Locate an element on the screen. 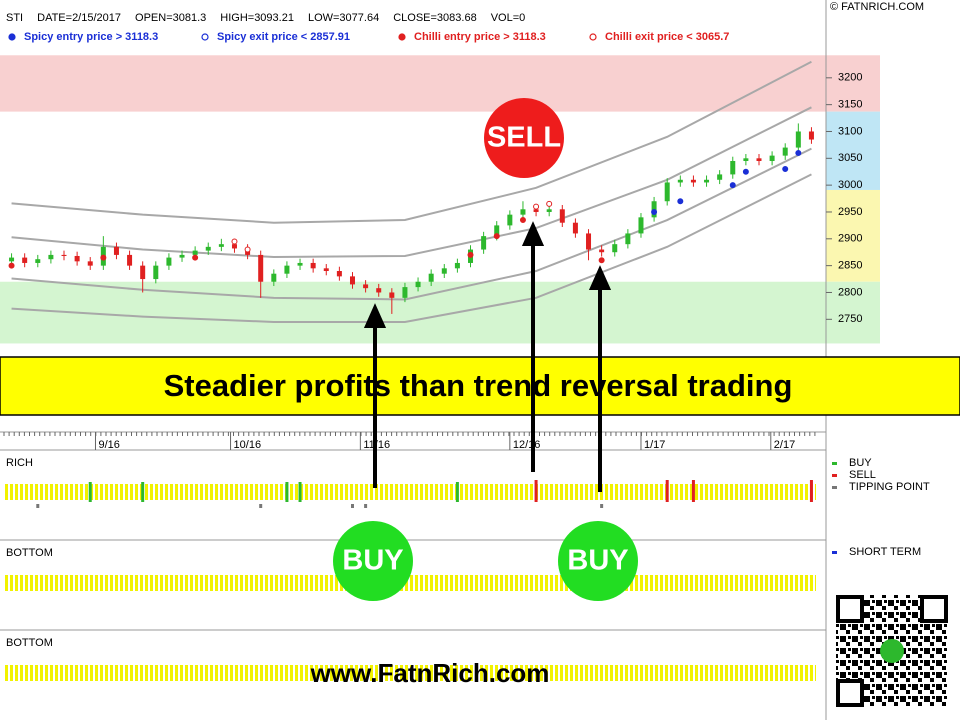 Image resolution: width=960 pixels, height=725 pixels. legend-label: SHORT TERM is located at coordinates (885, 552).